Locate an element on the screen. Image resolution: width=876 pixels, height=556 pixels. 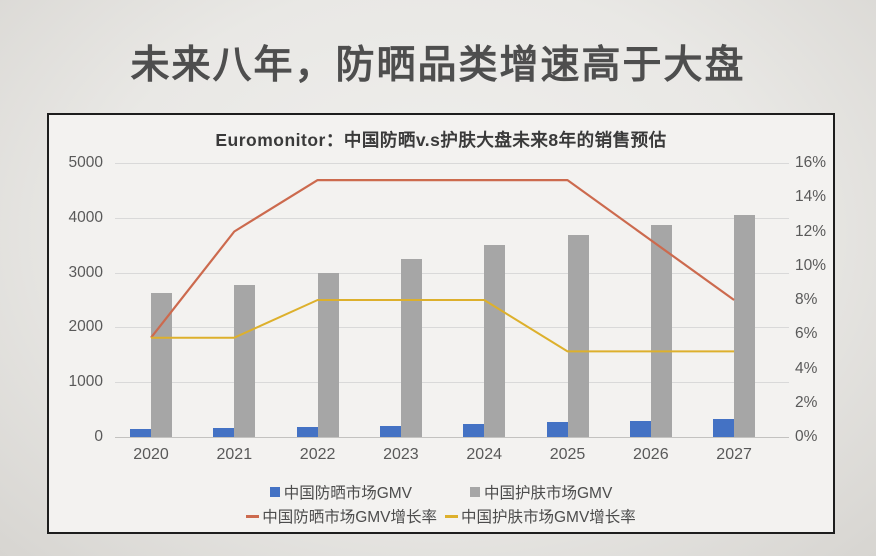
right-axis-tick-label: 12% is located at coordinates (811, 231).